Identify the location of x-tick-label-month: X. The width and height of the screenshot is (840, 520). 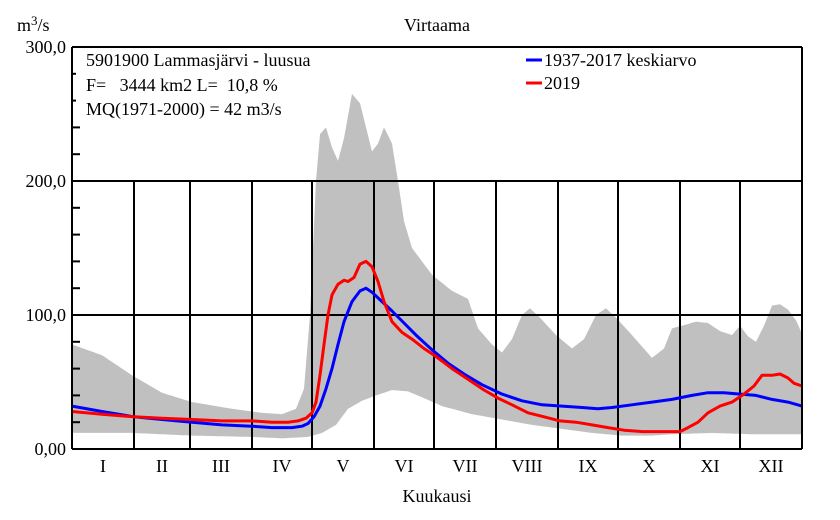
(649, 466).